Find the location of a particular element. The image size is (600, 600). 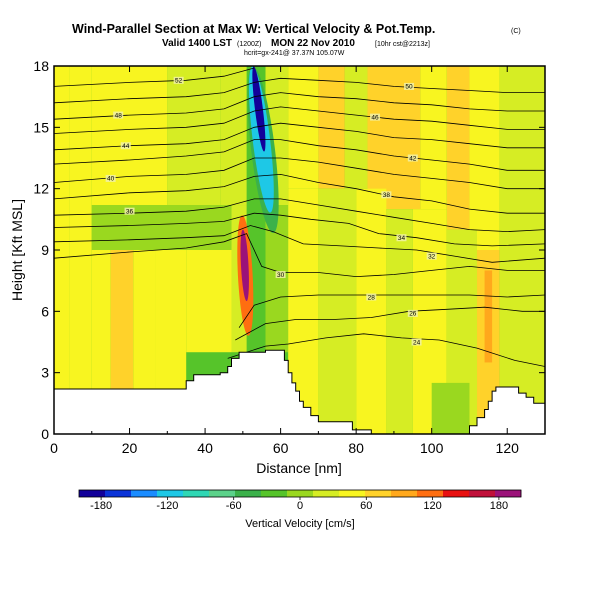

x-tick-label: 80 is located at coordinates (356, 448).